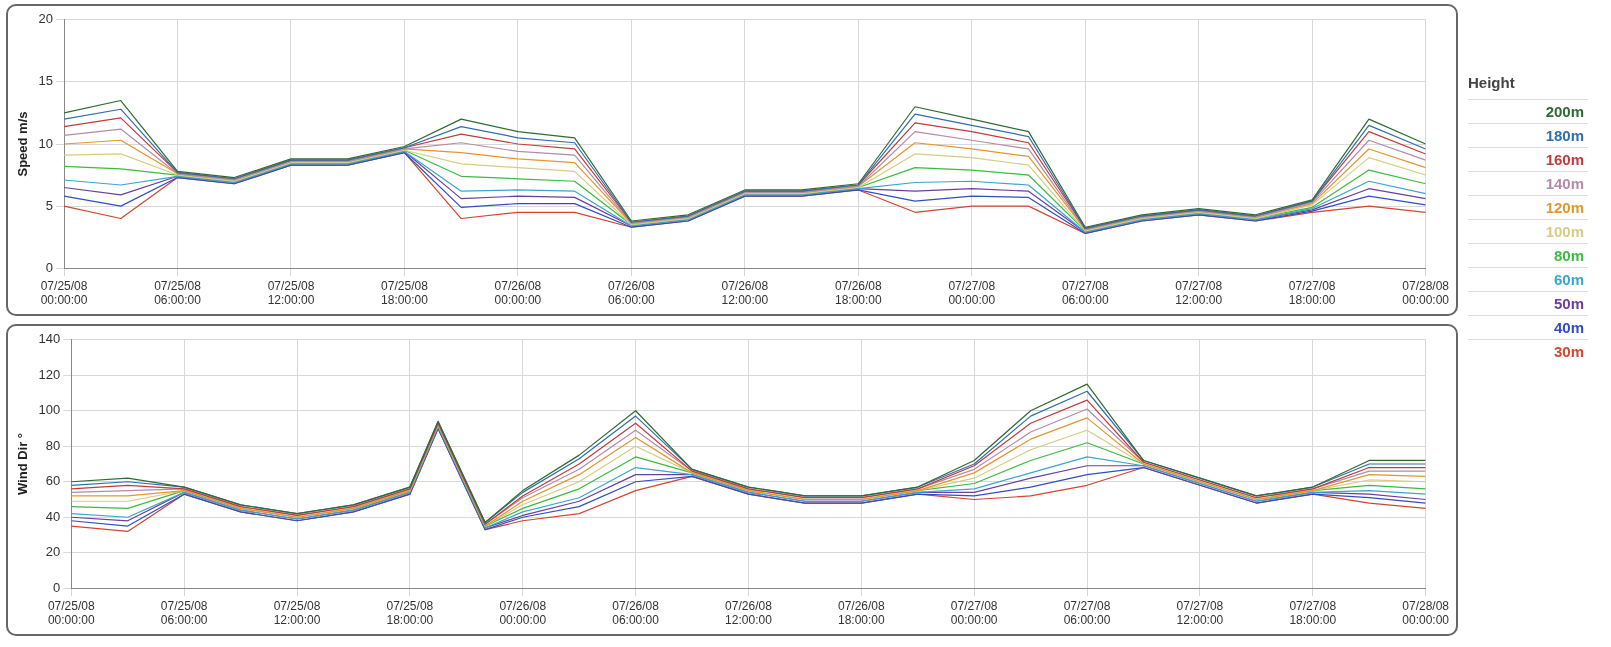 This screenshot has width=1611, height=647. What do you see at coordinates (1528, 279) in the screenshot?
I see `text: 60m` at bounding box center [1528, 279].